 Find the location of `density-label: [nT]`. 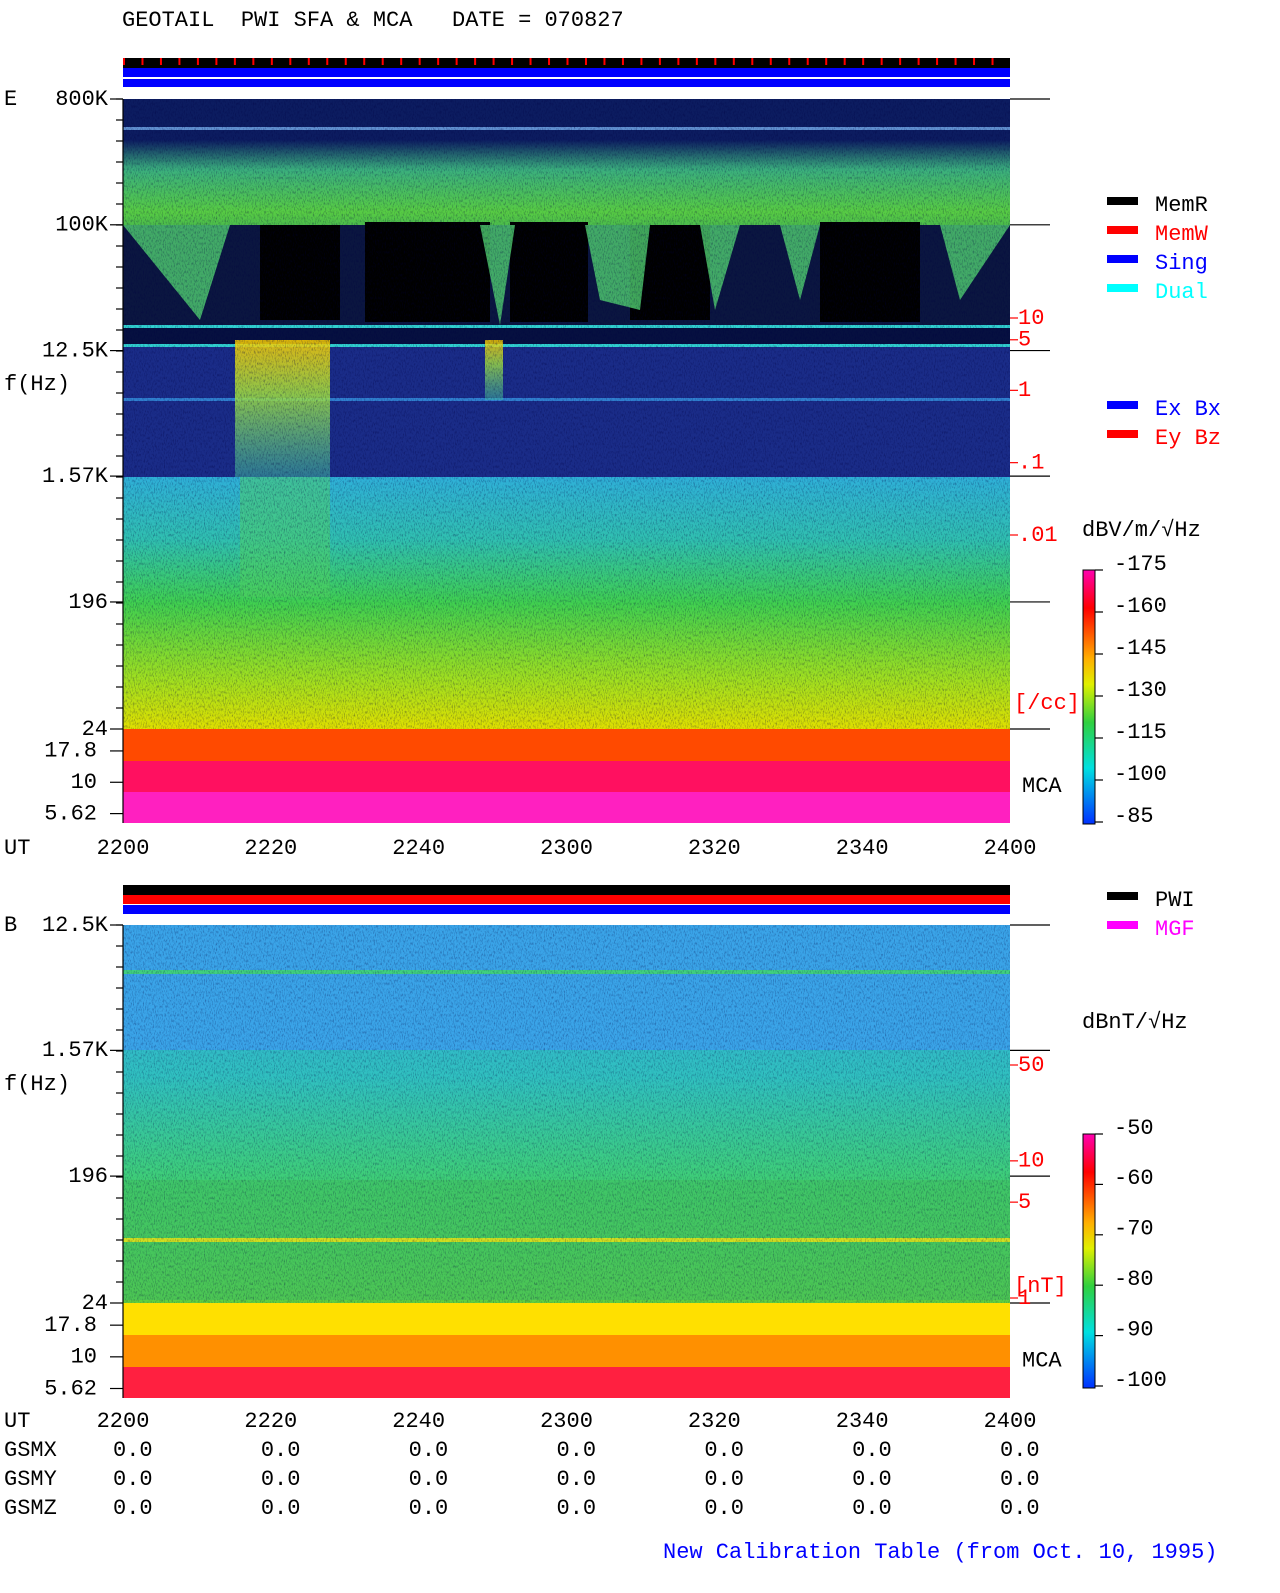

density-label: [nT] is located at coordinates (1040, 1286).